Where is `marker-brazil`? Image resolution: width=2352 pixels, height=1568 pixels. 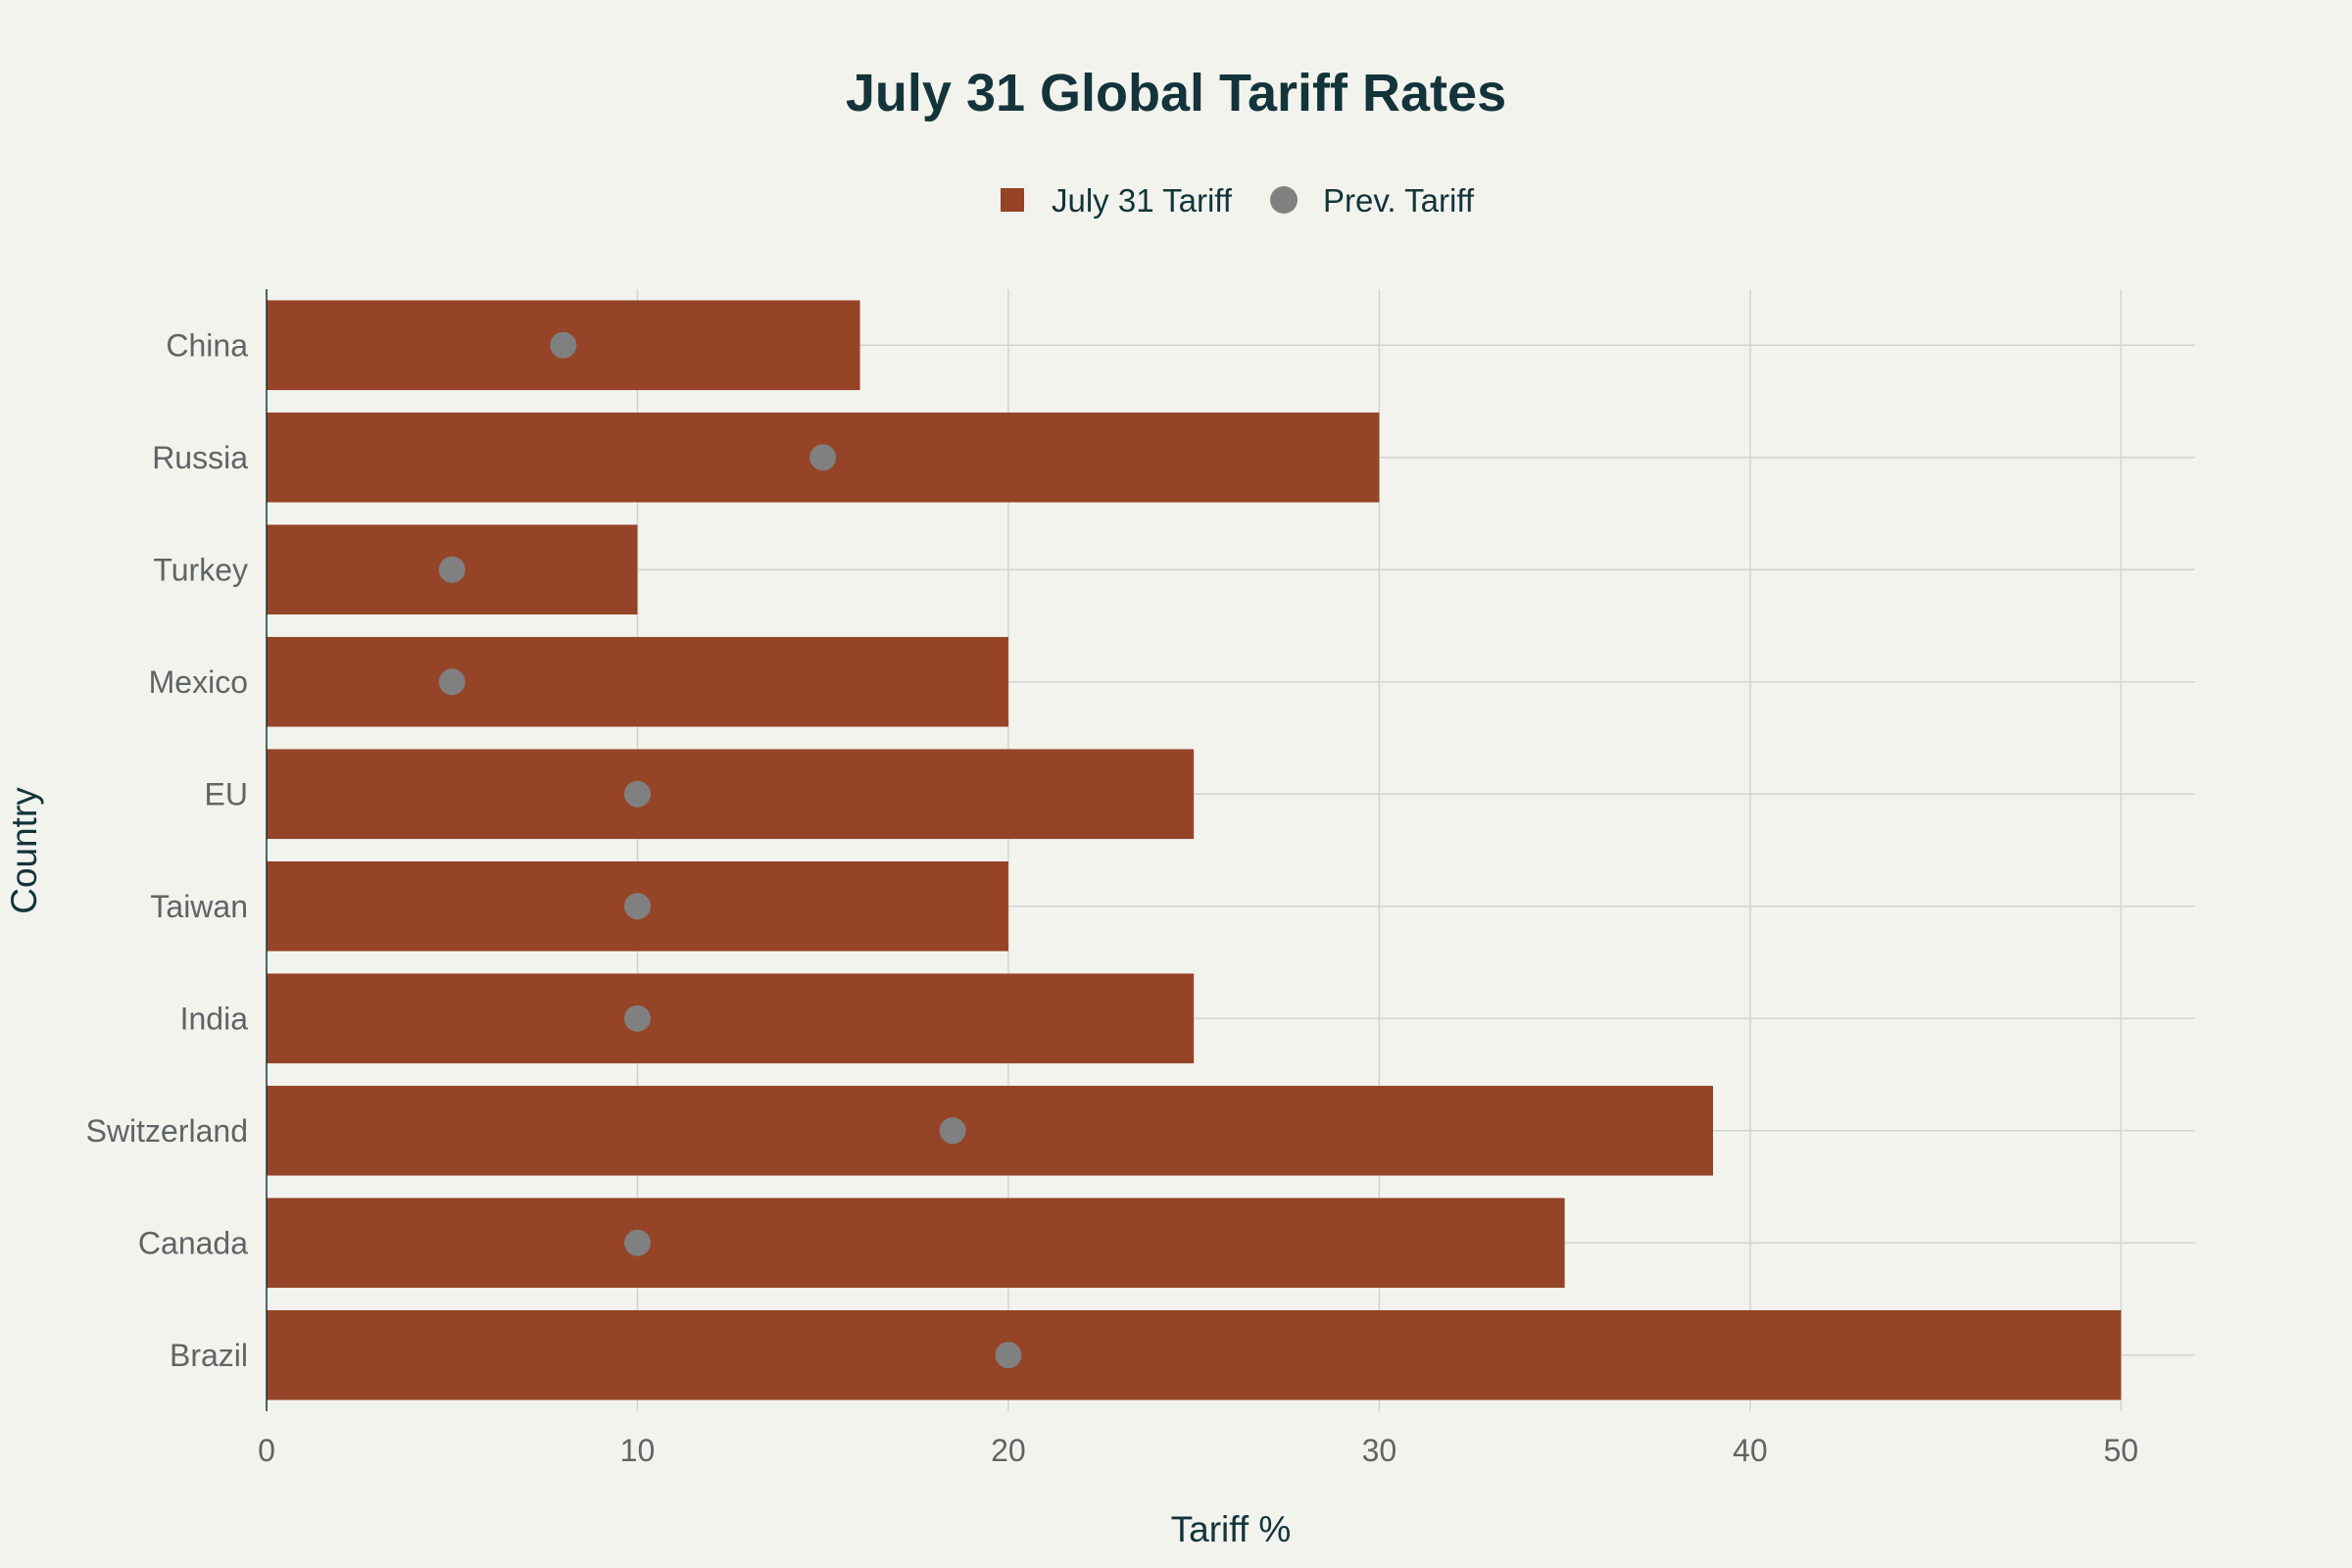
marker-brazil is located at coordinates (1008, 1355).